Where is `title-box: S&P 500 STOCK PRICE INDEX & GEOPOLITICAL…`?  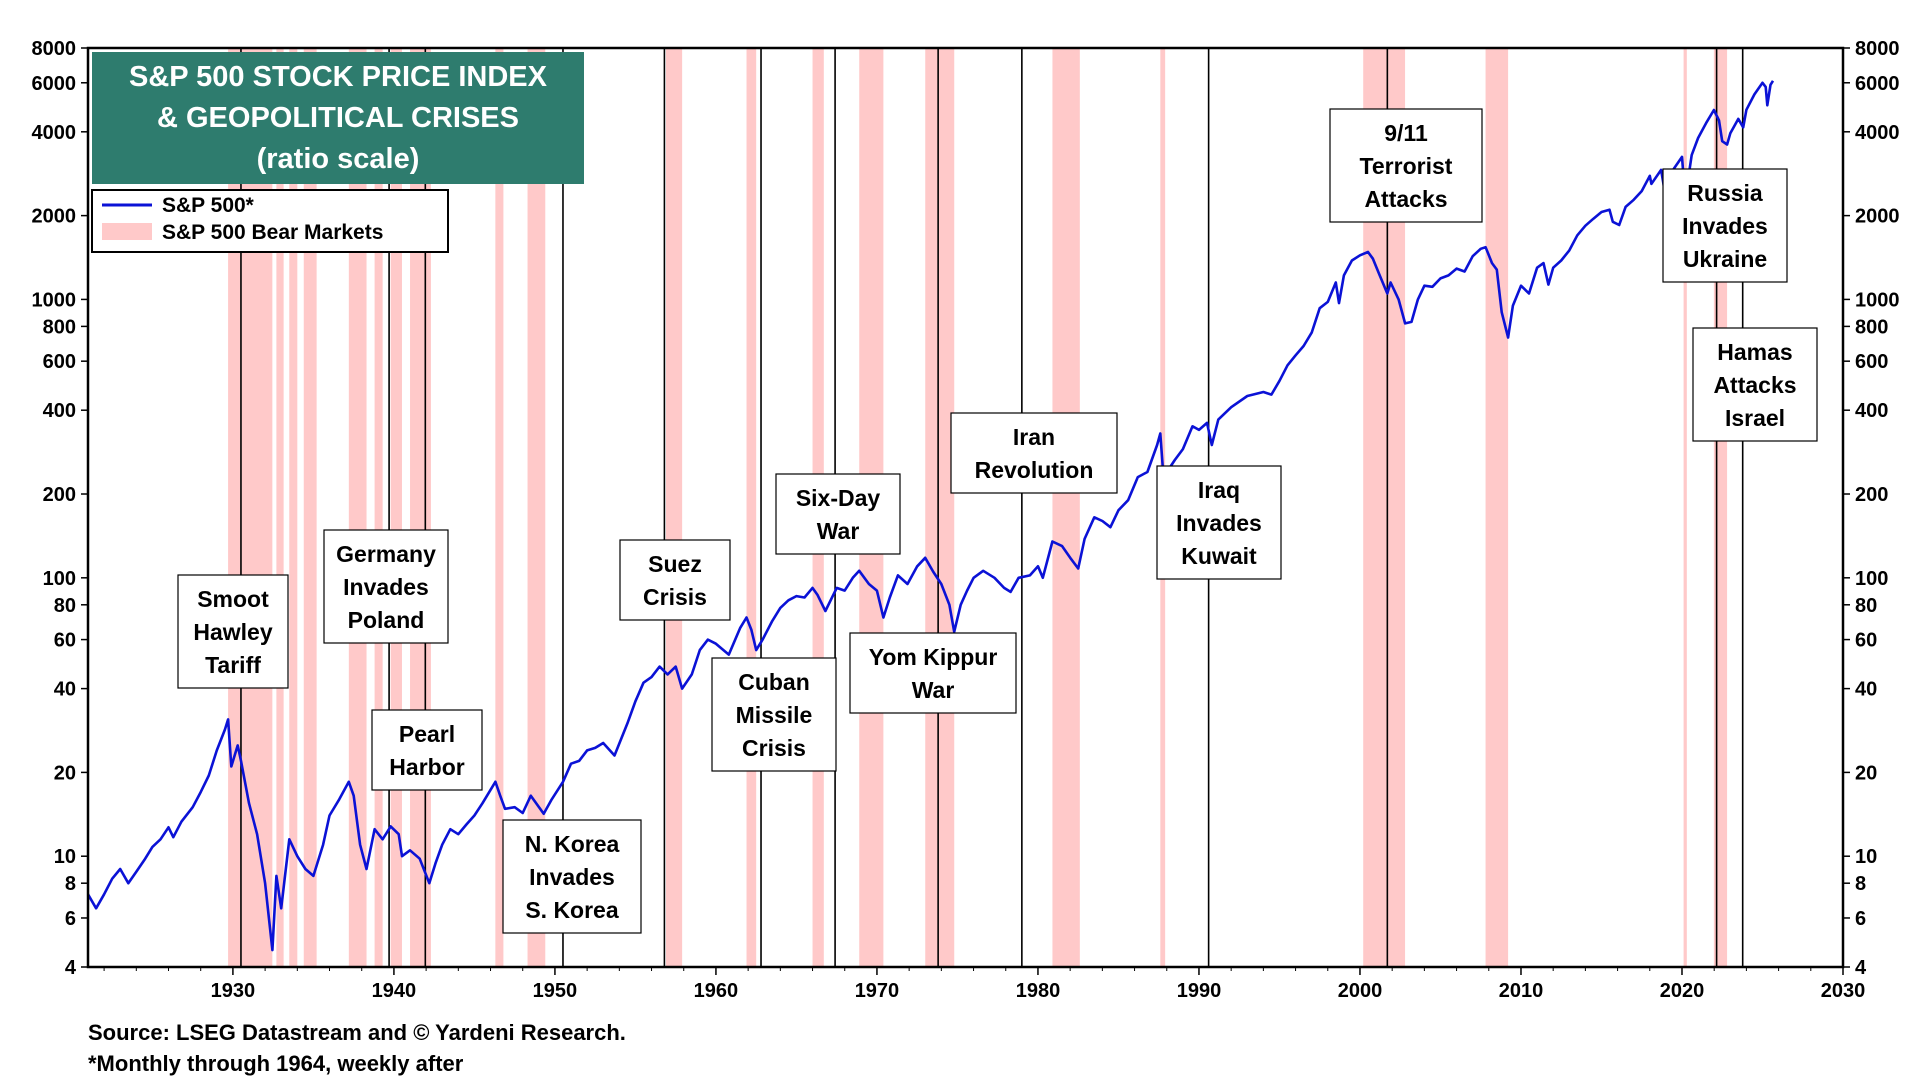
title-box: S&P 500 STOCK PRICE INDEX & GEOPOLITICAL… is located at coordinates (338, 118).